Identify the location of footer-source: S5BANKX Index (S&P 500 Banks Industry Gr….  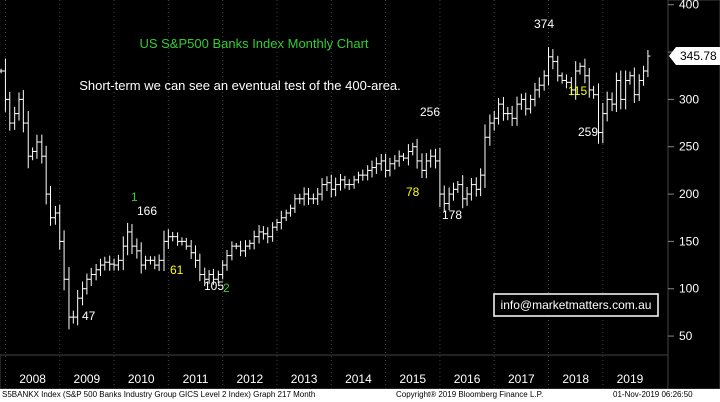
(159, 394).